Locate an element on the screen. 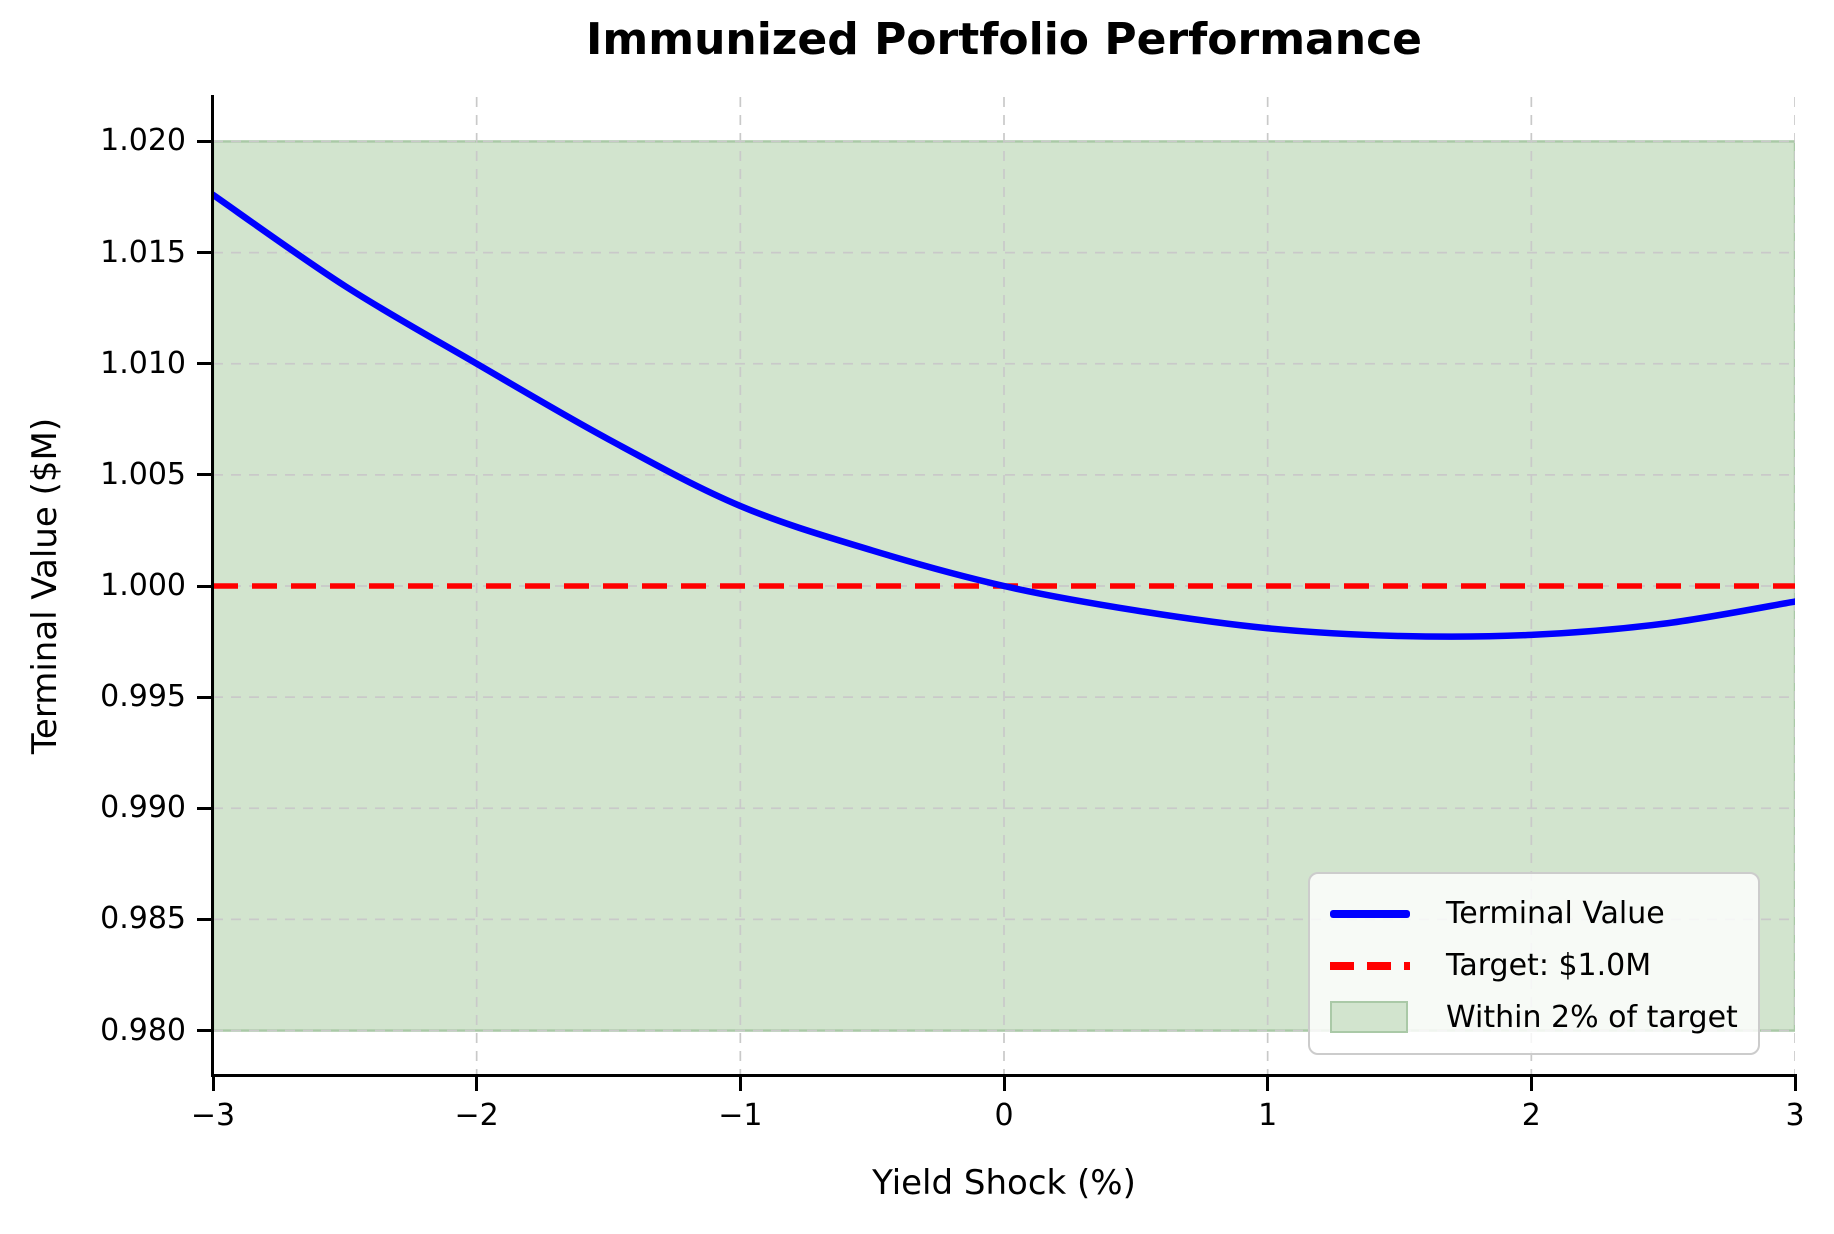  y-tick-label: 1.000 is located at coordinates (143, 585).